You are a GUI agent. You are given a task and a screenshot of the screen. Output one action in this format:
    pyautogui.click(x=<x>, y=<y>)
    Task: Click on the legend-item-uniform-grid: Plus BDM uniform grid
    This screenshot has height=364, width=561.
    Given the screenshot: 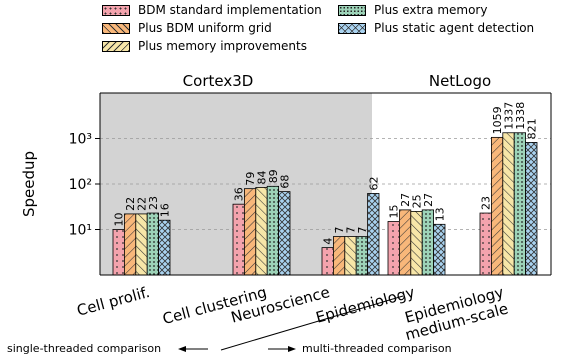 What is the action you would take?
    pyautogui.click(x=187, y=28)
    